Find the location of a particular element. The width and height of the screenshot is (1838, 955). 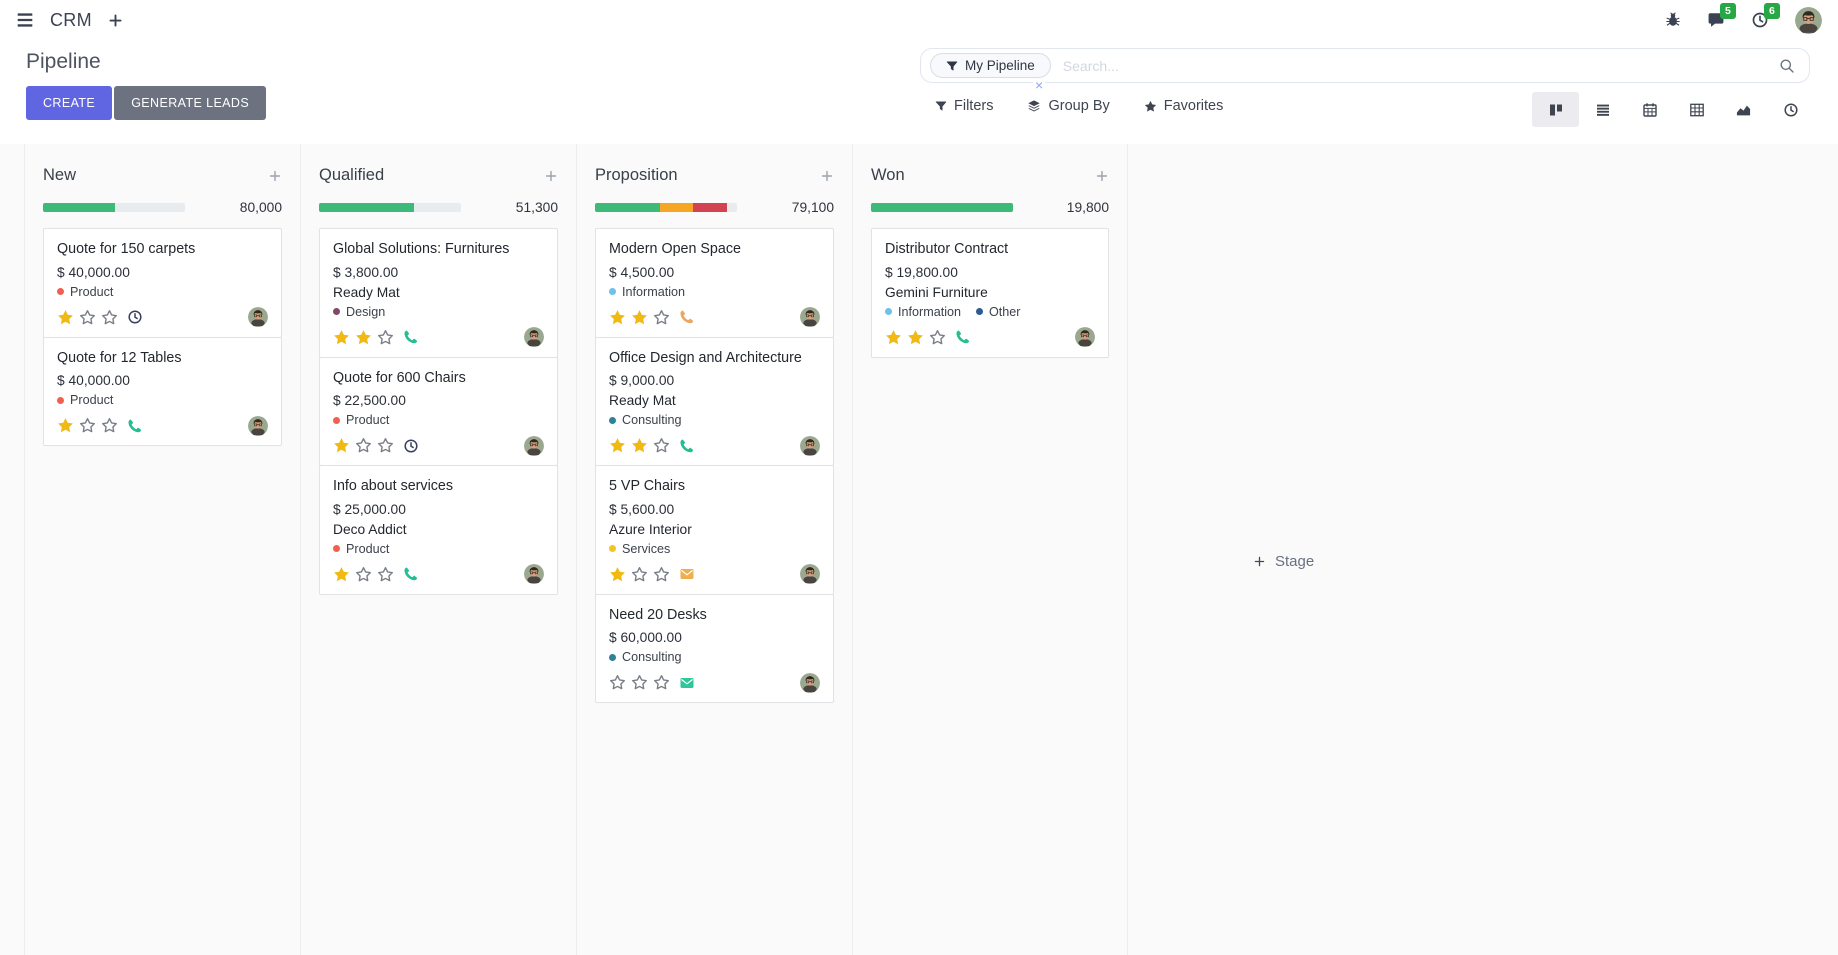

calendar-view-icon is located at coordinates (1650, 110).